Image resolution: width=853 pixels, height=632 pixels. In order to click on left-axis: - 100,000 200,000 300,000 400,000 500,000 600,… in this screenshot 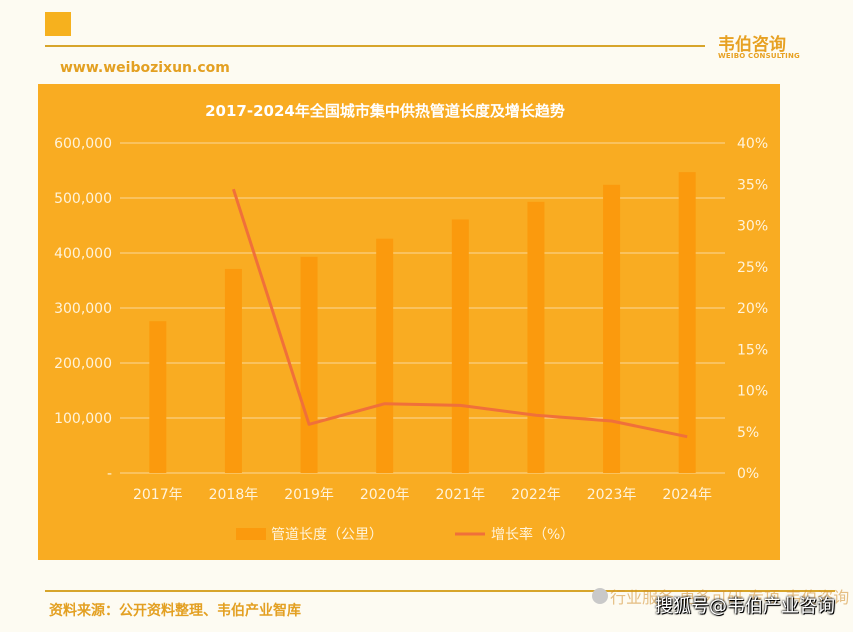, I will do `click(83, 309)`.